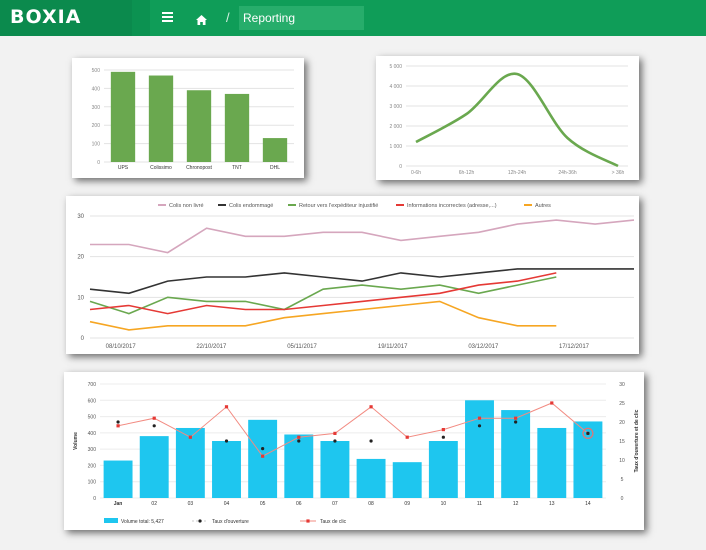 Image resolution: width=706 pixels, height=550 pixels. What do you see at coordinates (467, 173) in the screenshot?
I see `x-tick-label: 6h-12h` at bounding box center [467, 173].